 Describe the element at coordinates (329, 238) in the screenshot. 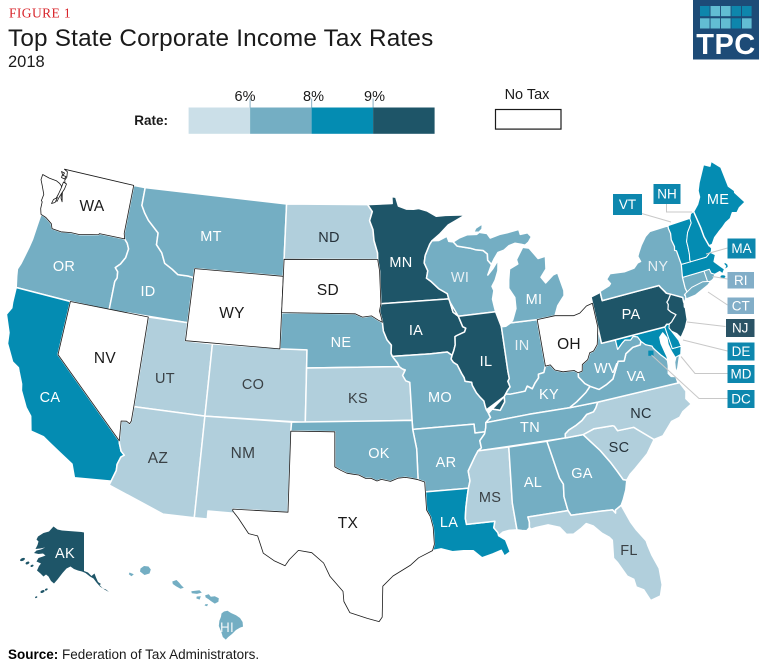

I see `svg-text: ND` at that location.